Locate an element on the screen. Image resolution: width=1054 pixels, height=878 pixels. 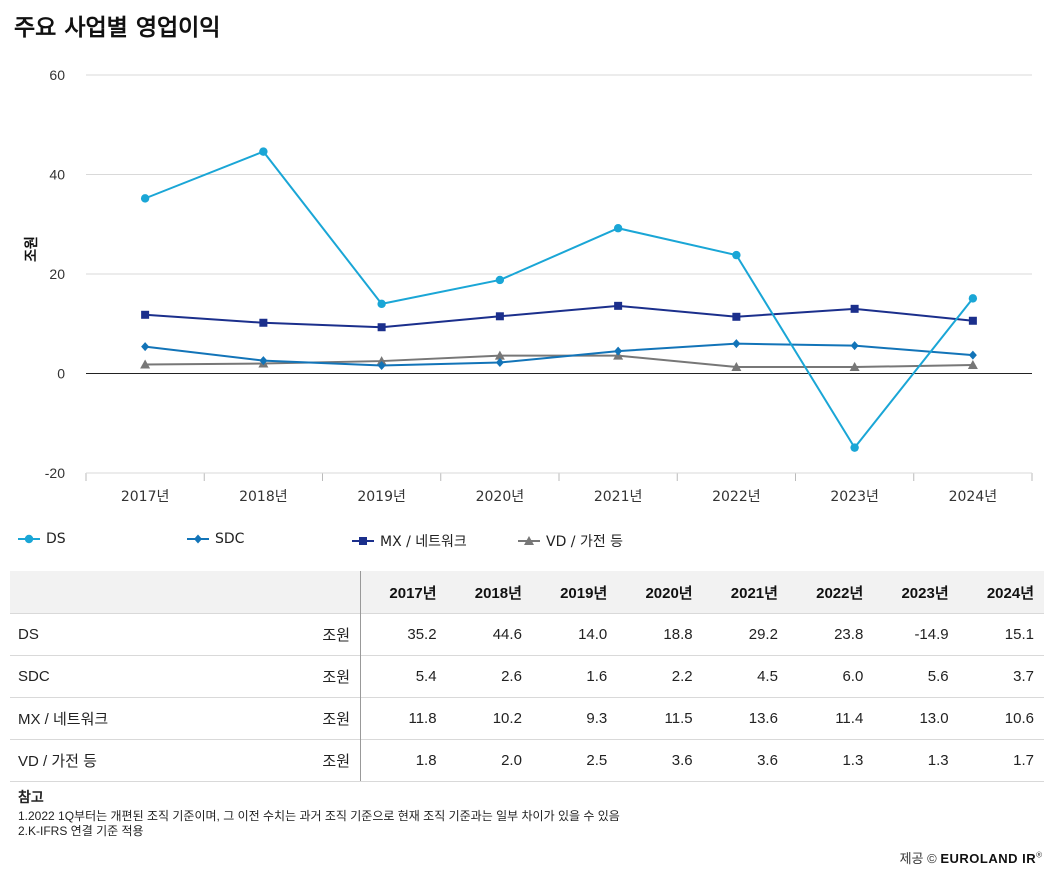
table-cell: 9.3 is located at coordinates (574, 718).